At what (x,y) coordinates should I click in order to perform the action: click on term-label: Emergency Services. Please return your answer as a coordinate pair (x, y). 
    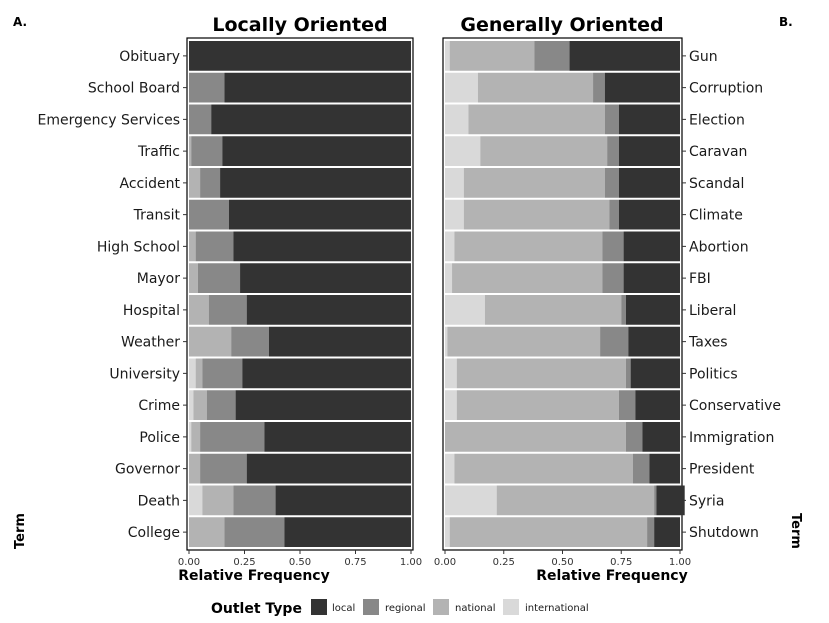
    Looking at the image, I should click on (109, 120).